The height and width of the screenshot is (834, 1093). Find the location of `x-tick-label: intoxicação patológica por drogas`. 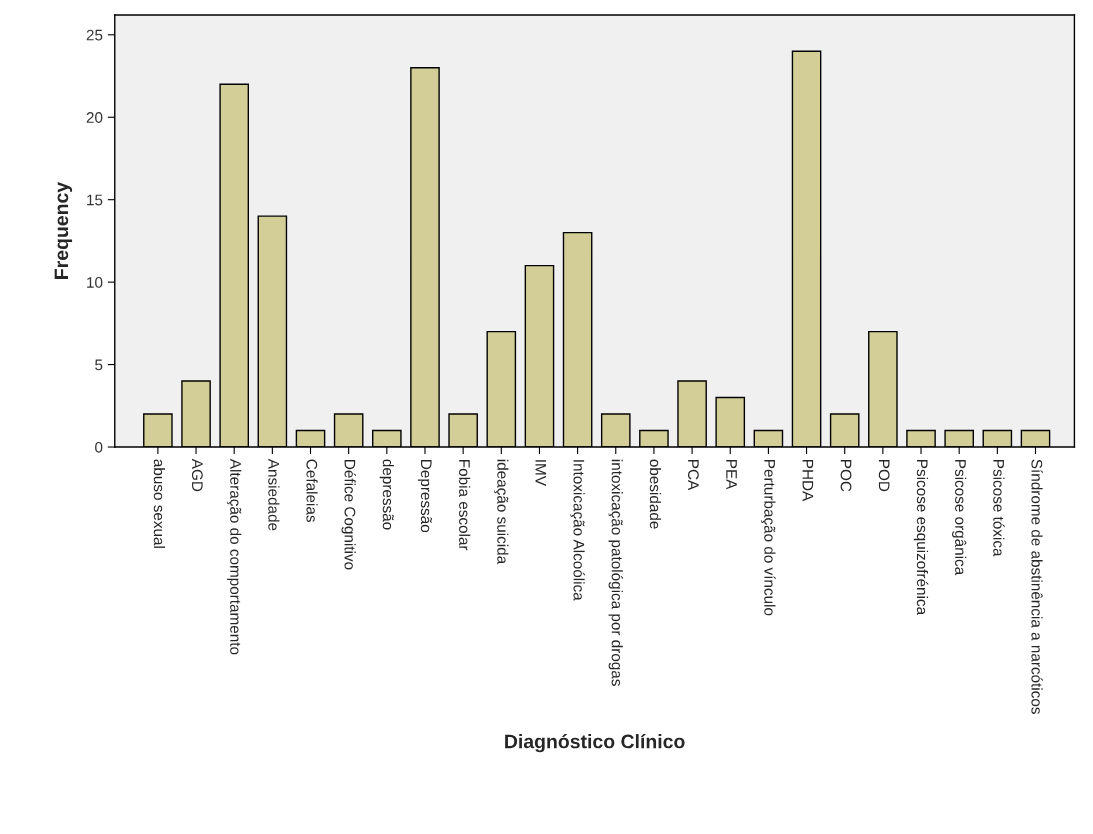

x-tick-label: intoxicação patológica por drogas is located at coordinates (616, 572).